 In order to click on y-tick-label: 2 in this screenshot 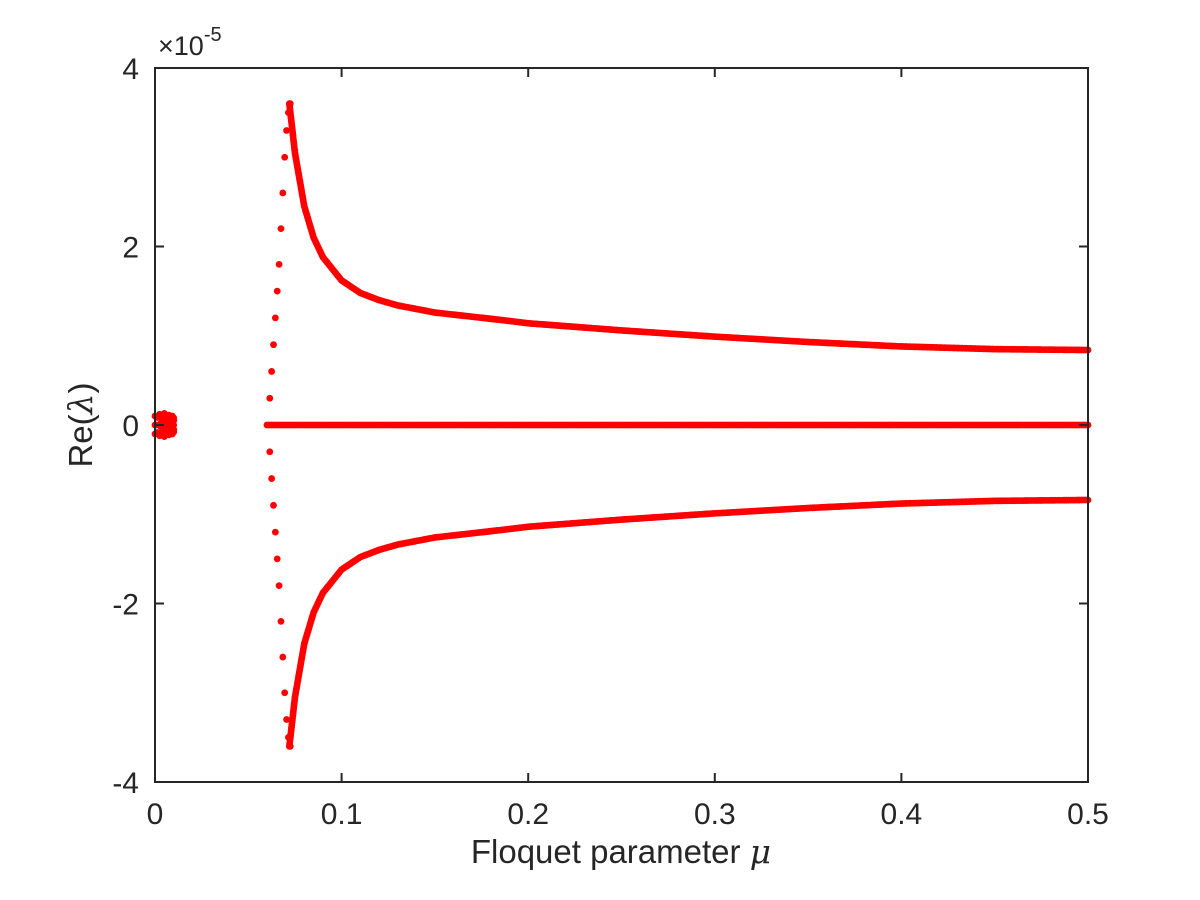, I will do `click(130, 248)`.